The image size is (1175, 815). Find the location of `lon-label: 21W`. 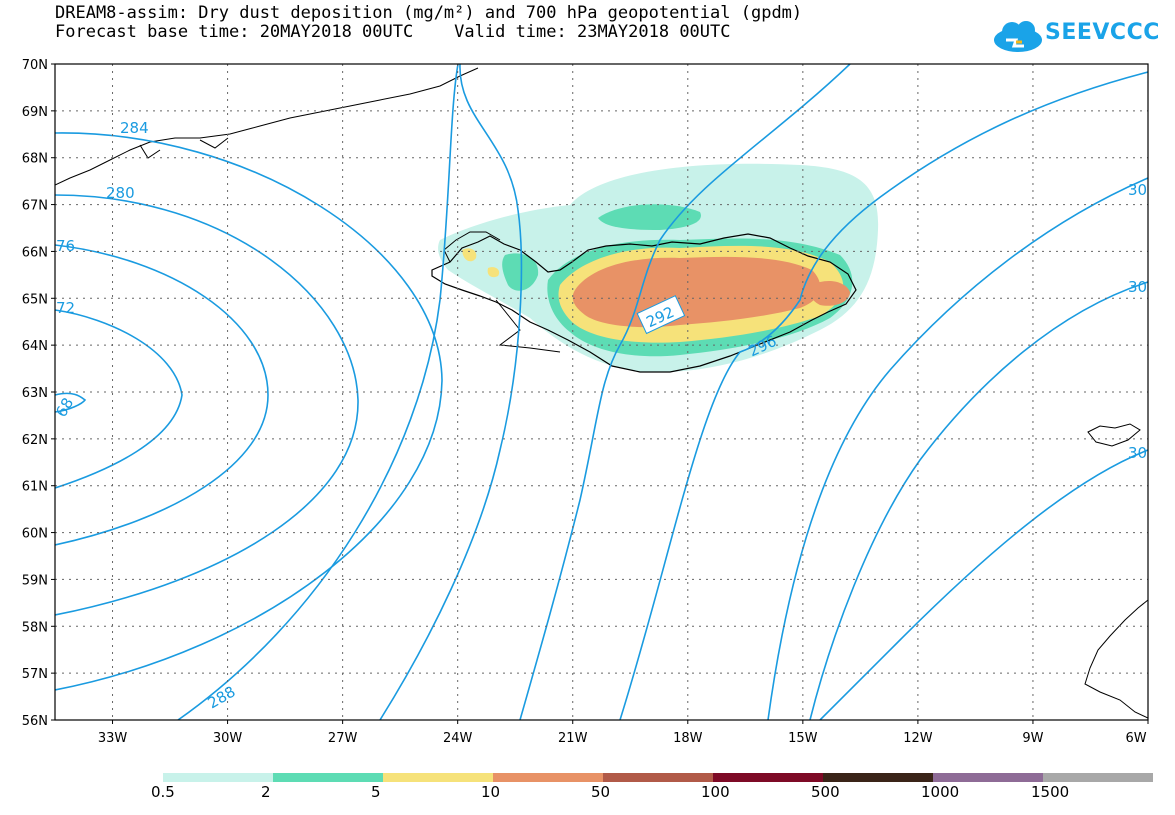

lon-label: 21W is located at coordinates (573, 738).